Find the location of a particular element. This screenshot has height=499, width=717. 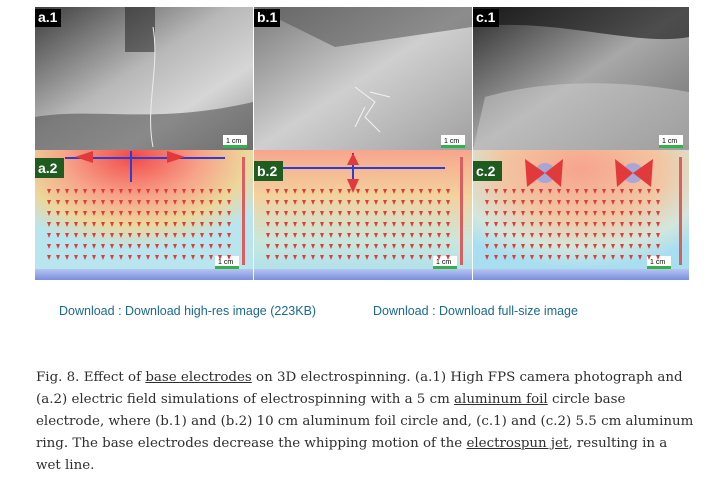

panel-b1-photo is located at coordinates (363, 78).